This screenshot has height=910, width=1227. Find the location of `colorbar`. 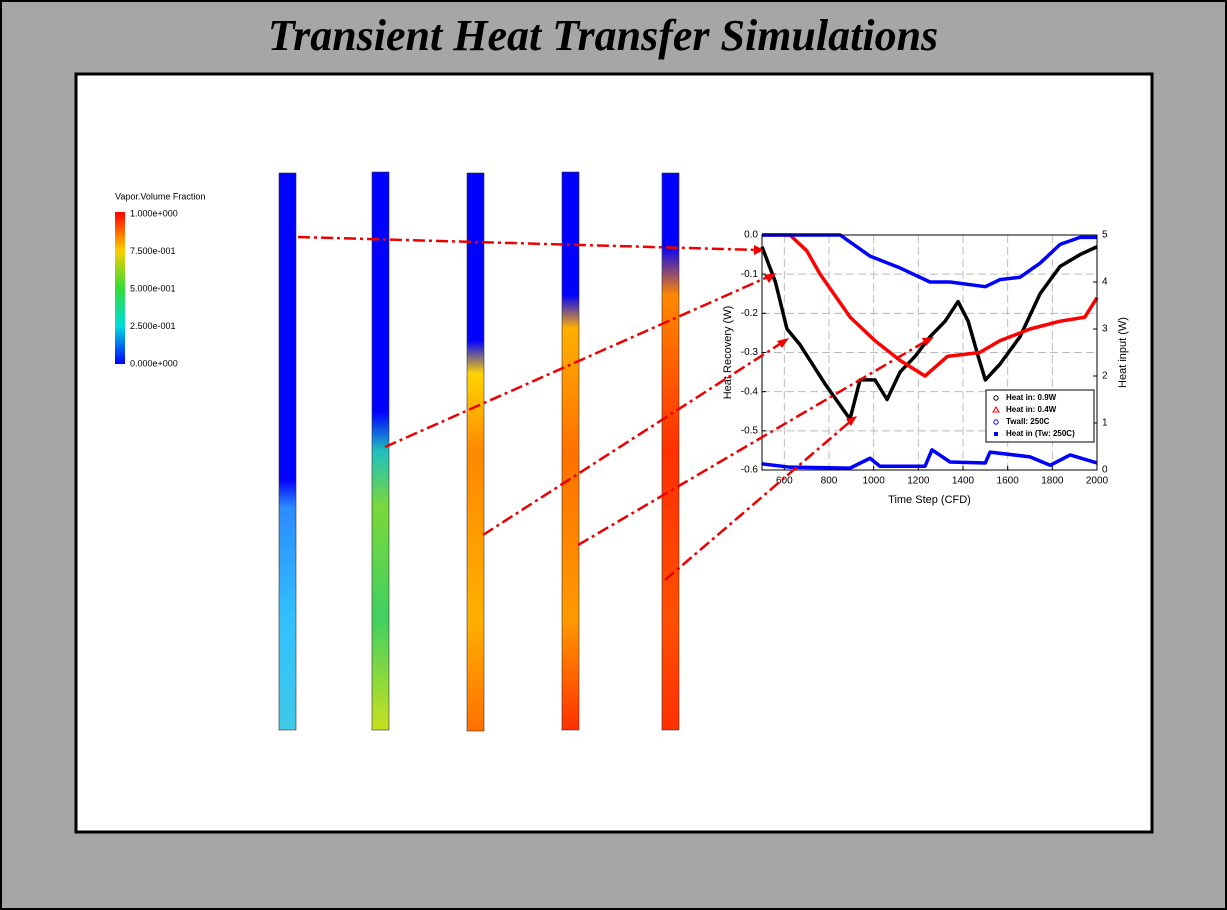

colorbar is located at coordinates (120, 288).